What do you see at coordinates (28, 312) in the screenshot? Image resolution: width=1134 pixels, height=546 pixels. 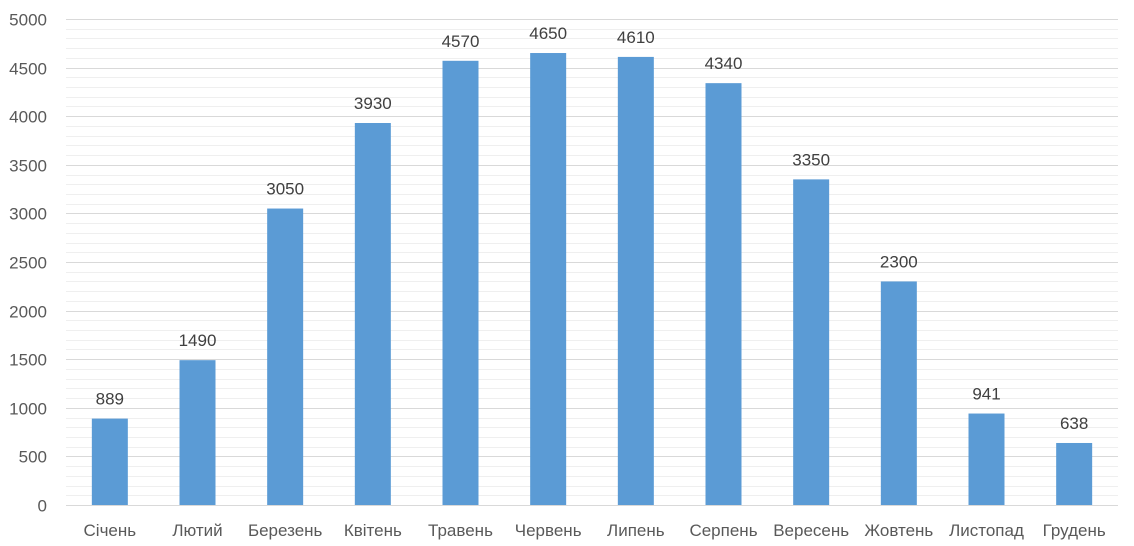 I see `y-tick-label: 2000` at bounding box center [28, 312].